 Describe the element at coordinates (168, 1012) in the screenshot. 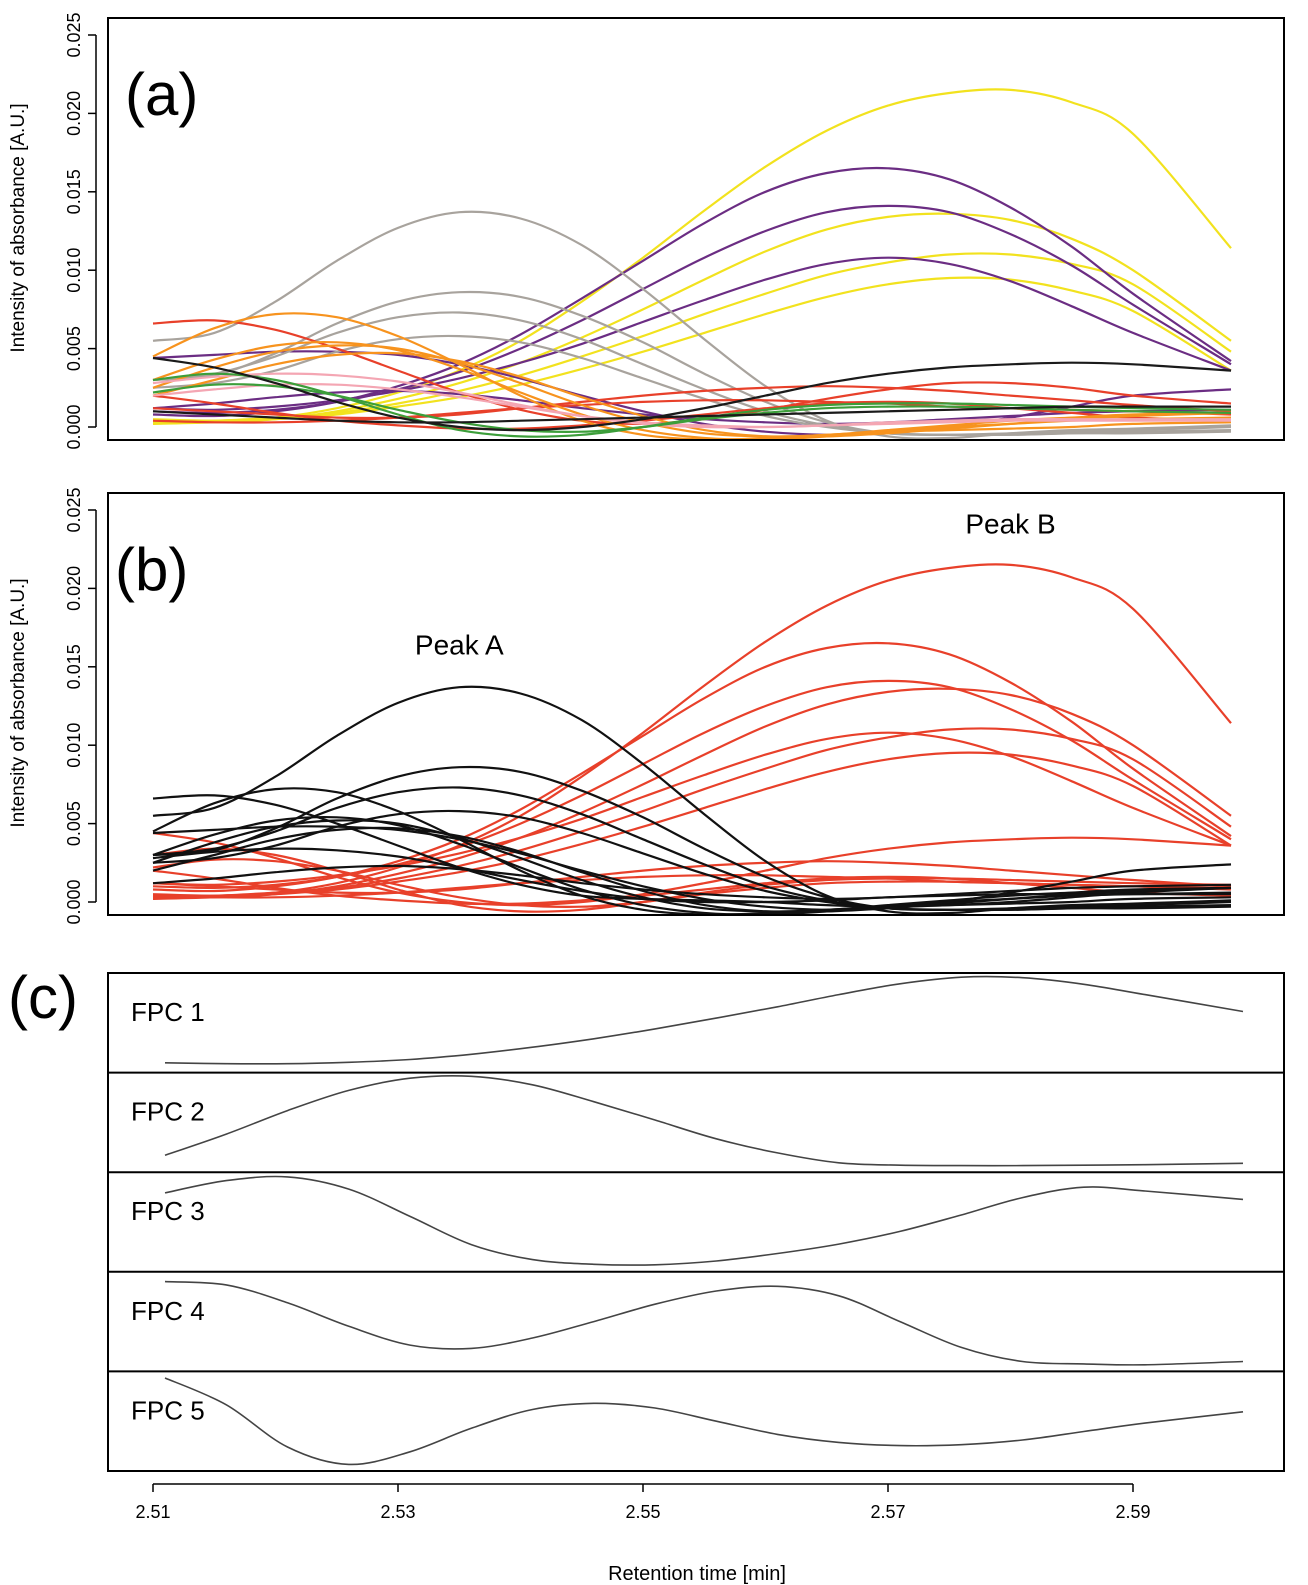

I see `fpc-label: FPC 1` at that location.